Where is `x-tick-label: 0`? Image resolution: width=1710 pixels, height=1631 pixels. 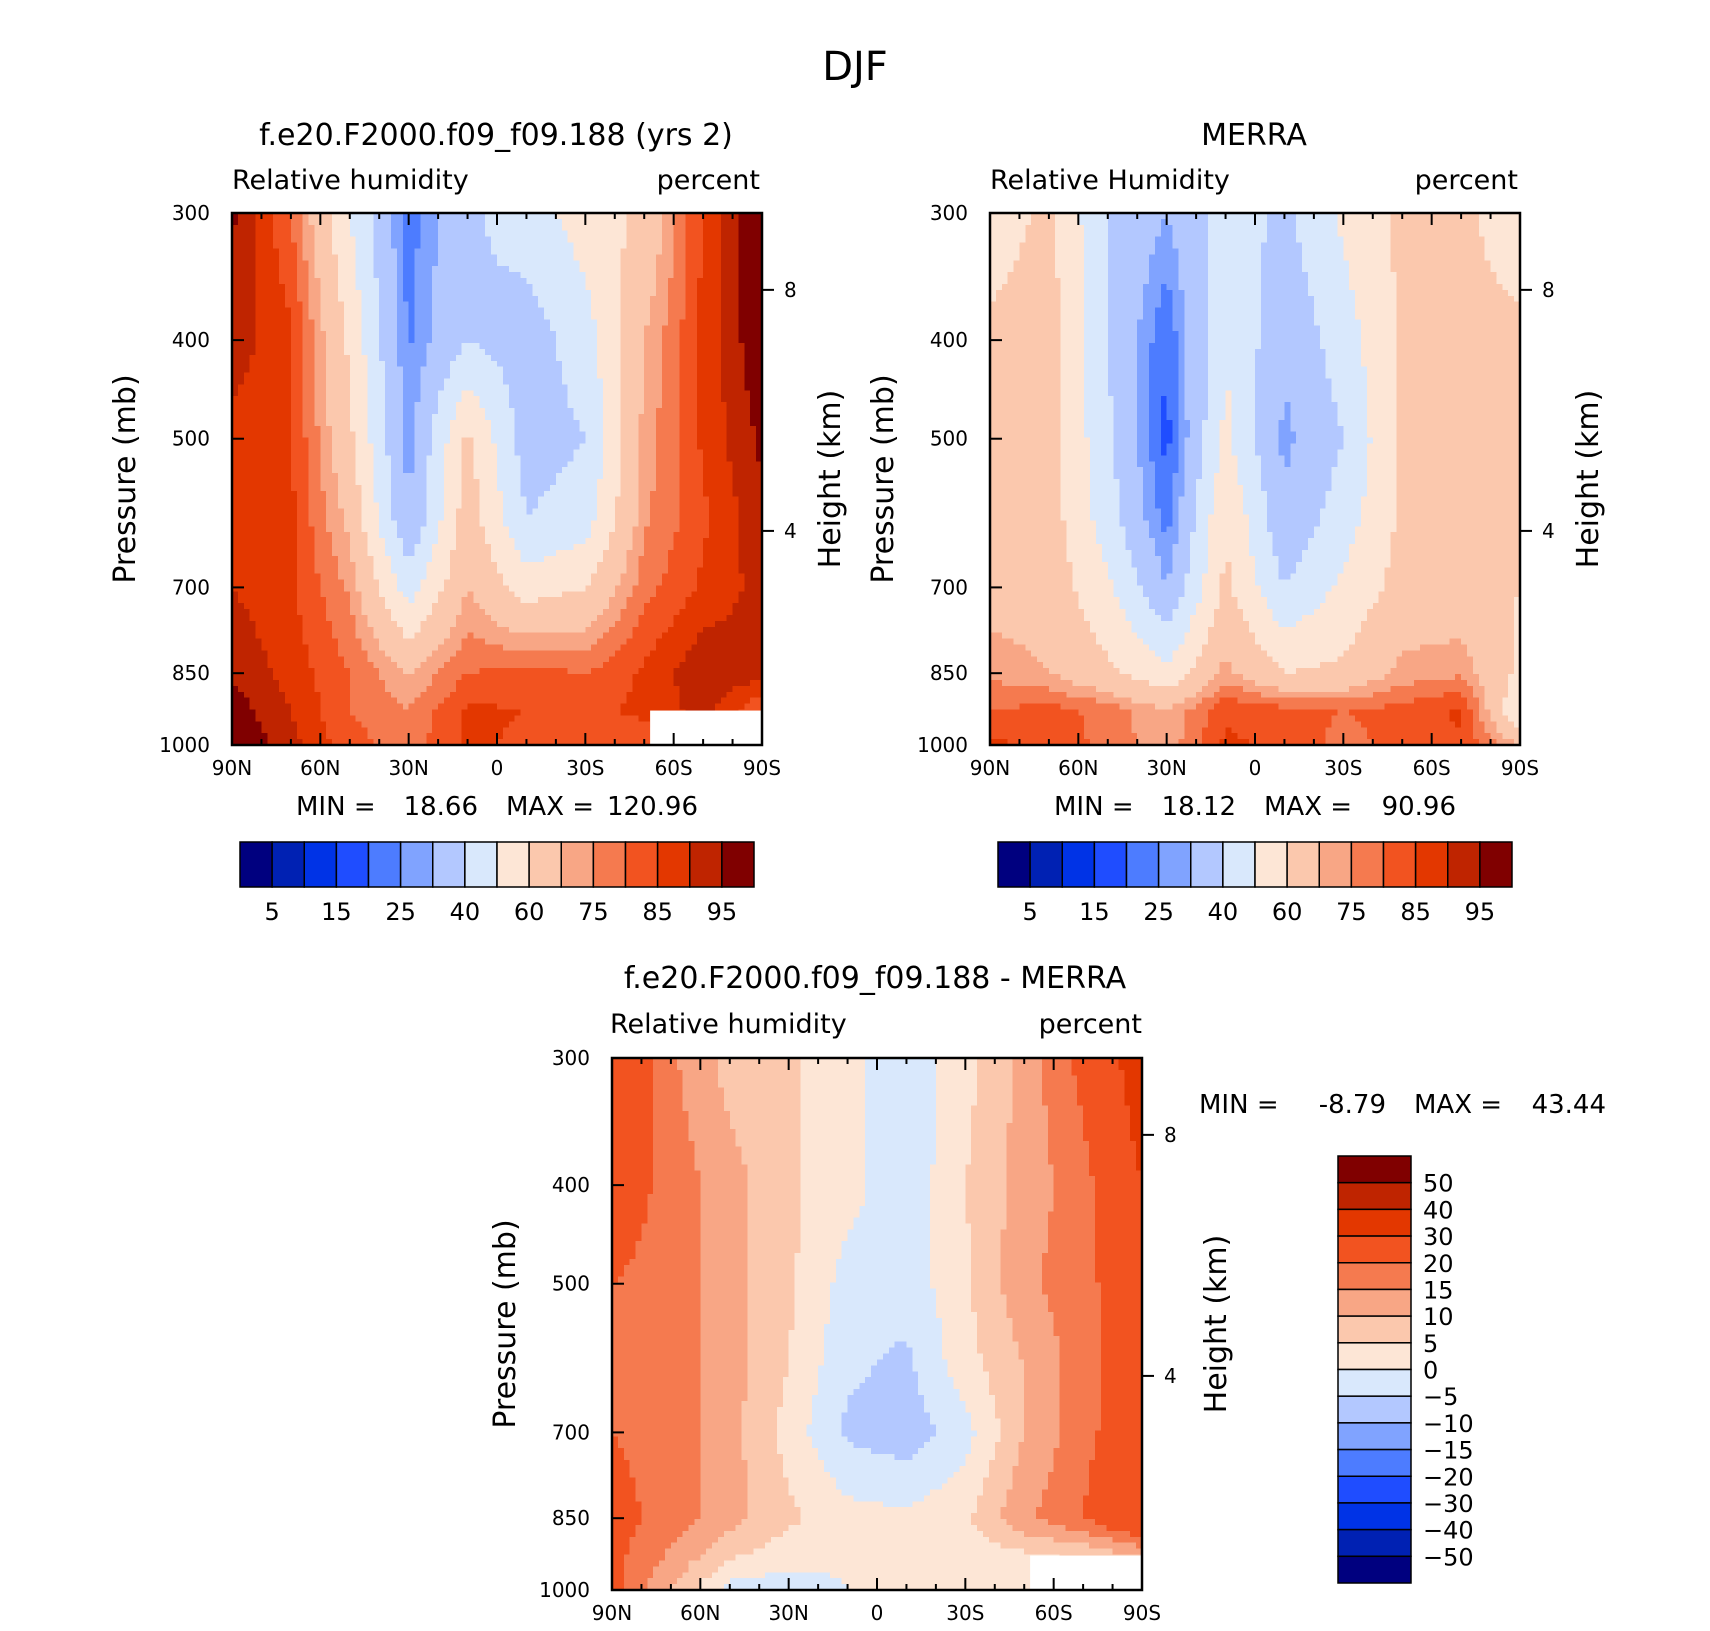 x-tick-label: 0 is located at coordinates (497, 768).